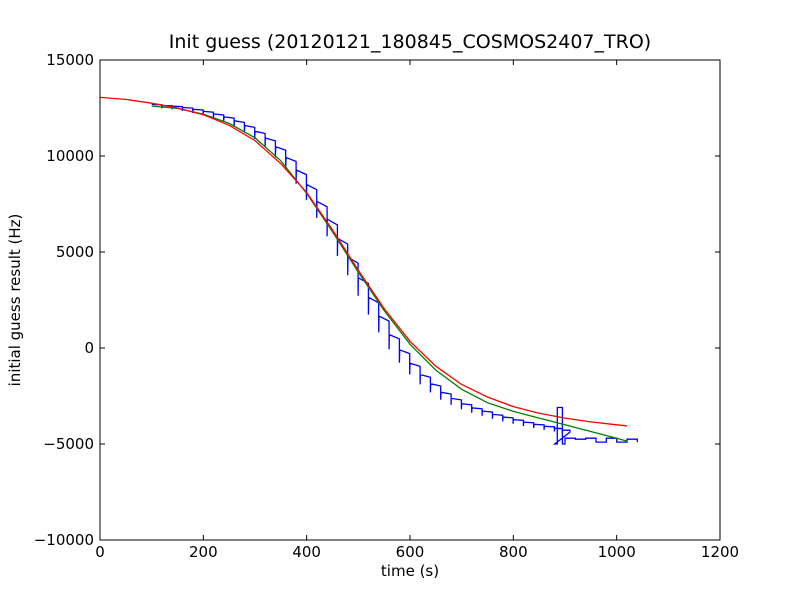 The image size is (800, 600). I want to click on x-tick-label: 1000, so click(617, 552).